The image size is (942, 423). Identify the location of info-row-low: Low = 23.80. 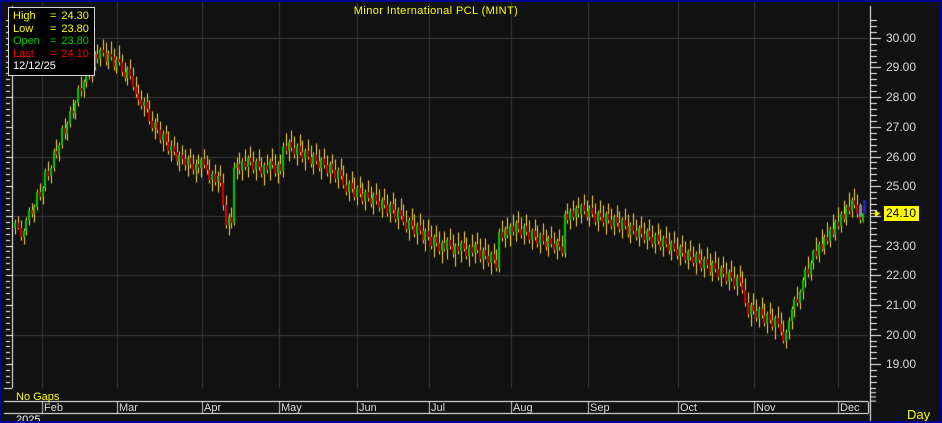
(51, 29).